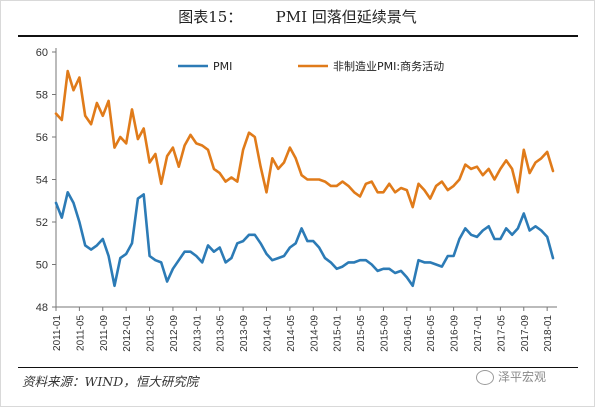 This screenshot has height=407, width=595. What do you see at coordinates (222, 66) in the screenshot?
I see `legend-label-0: PMI` at bounding box center [222, 66].